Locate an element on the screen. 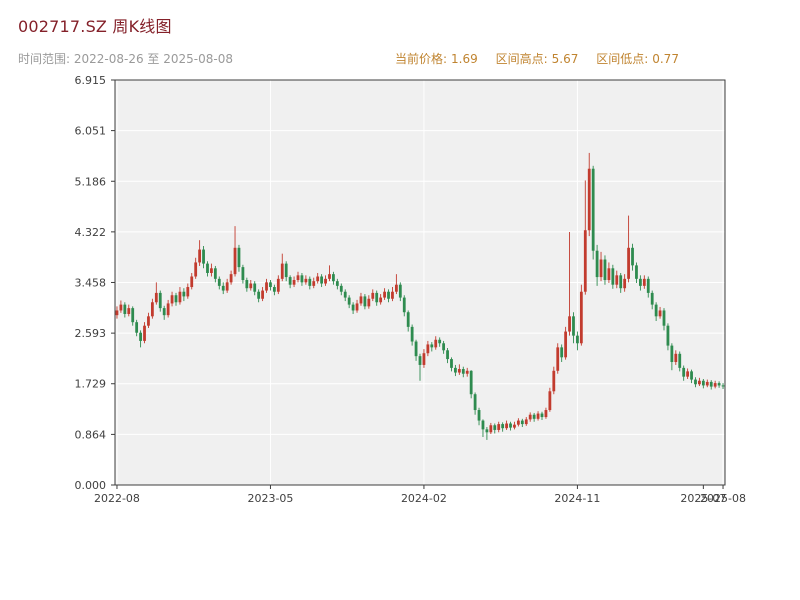  time-range-label: 时间范围: 2022-08-26 至 2025-08-08 is located at coordinates (125, 59).